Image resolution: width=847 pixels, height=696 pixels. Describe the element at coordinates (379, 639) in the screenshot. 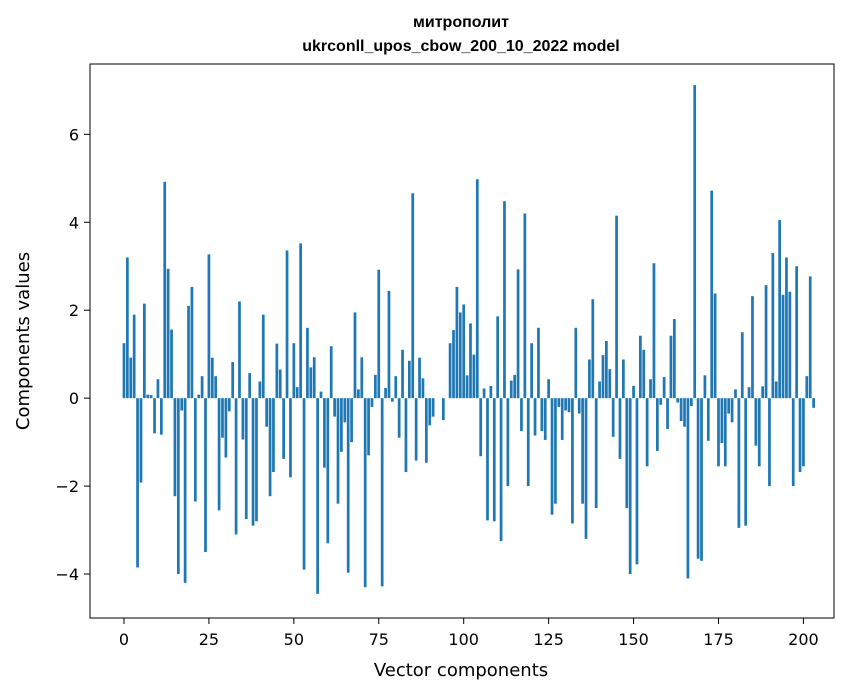

I see `x-tick-label-75: 75` at that location.